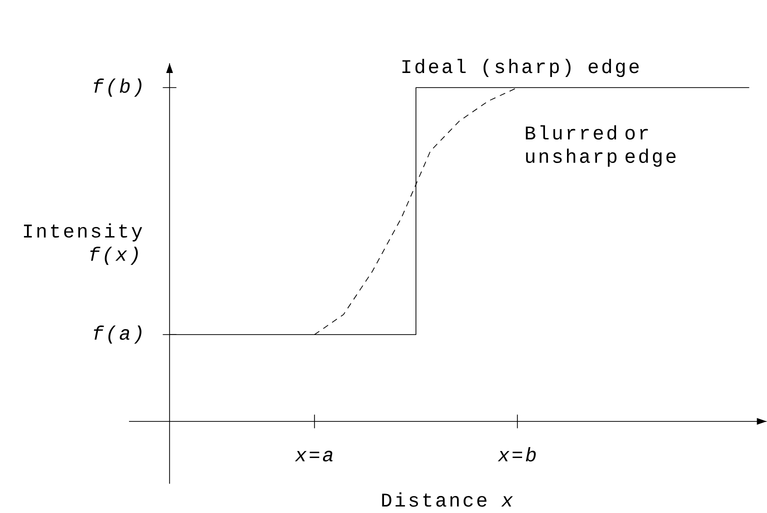  What do you see at coordinates (447, 499) in the screenshot?
I see `x-axis-title: Distance x` at bounding box center [447, 499].